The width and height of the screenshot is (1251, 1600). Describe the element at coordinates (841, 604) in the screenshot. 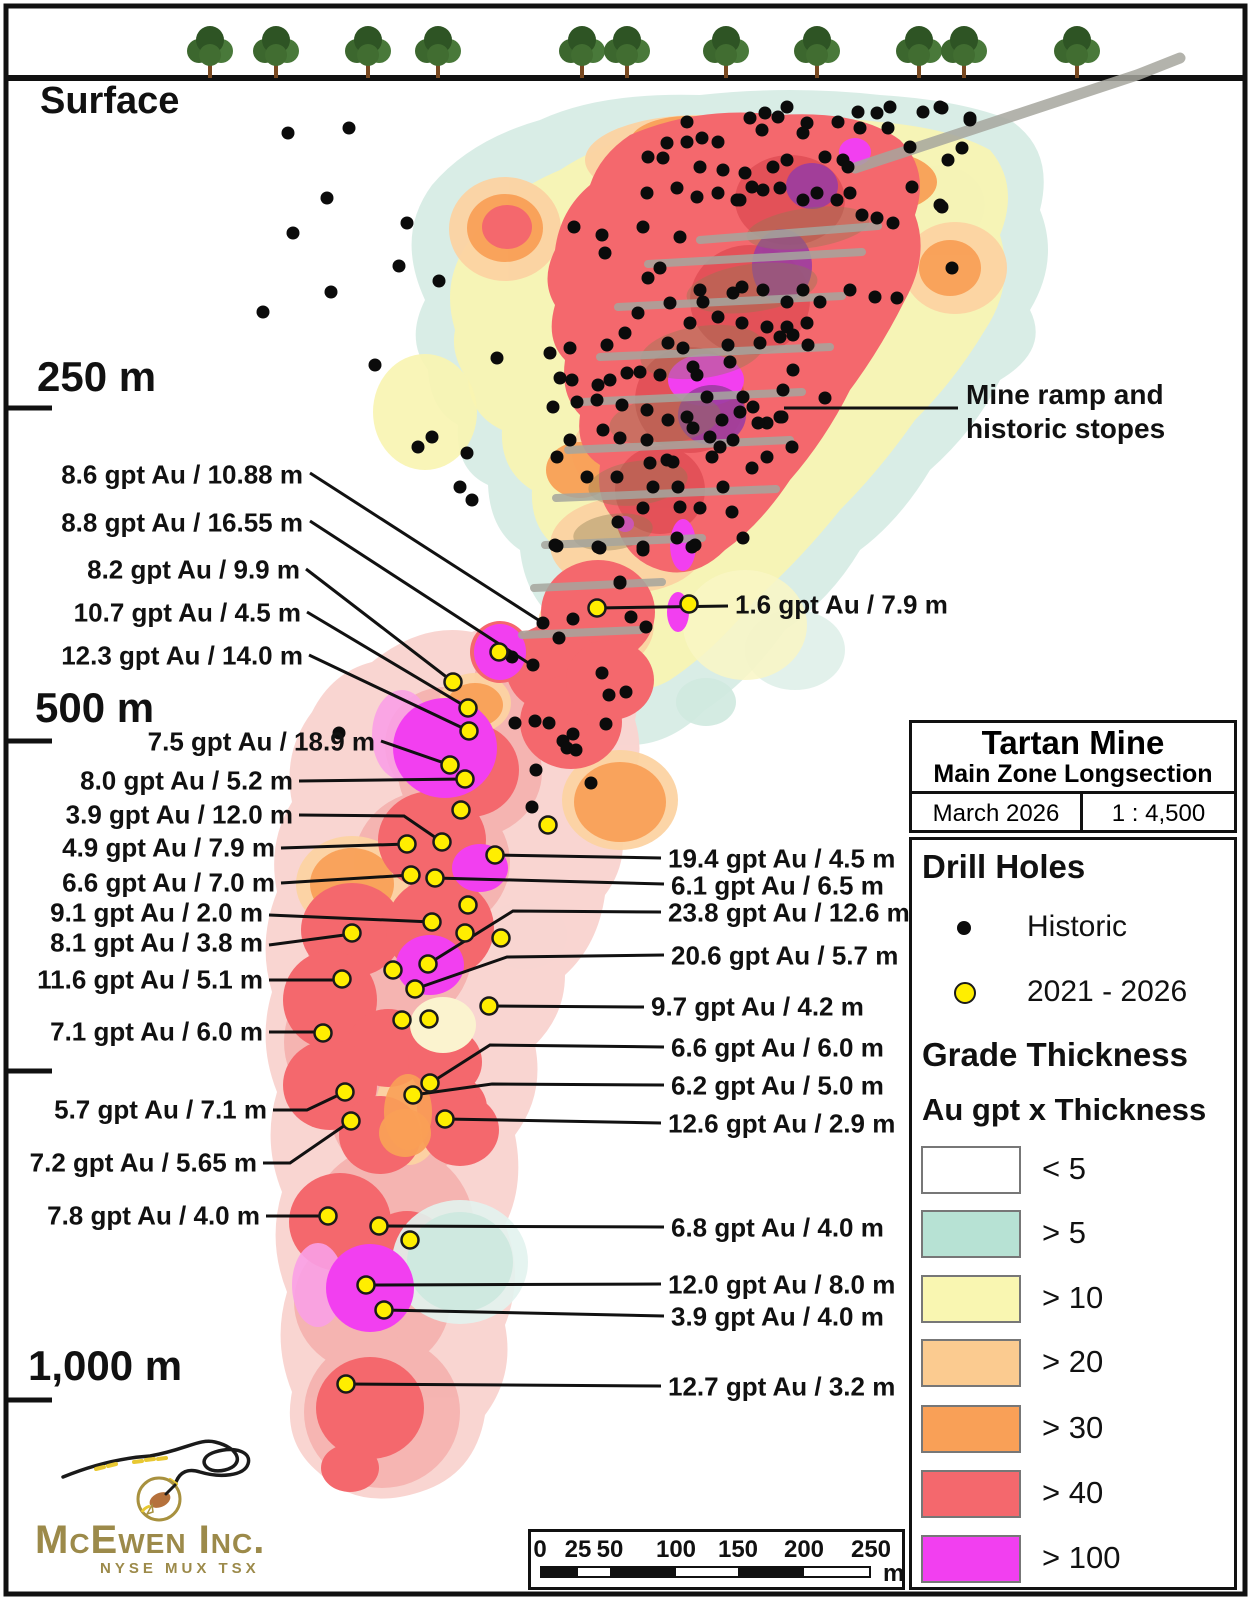

I see `grade-annotation: 1.6 gpt Au / 7.9 m` at that location.